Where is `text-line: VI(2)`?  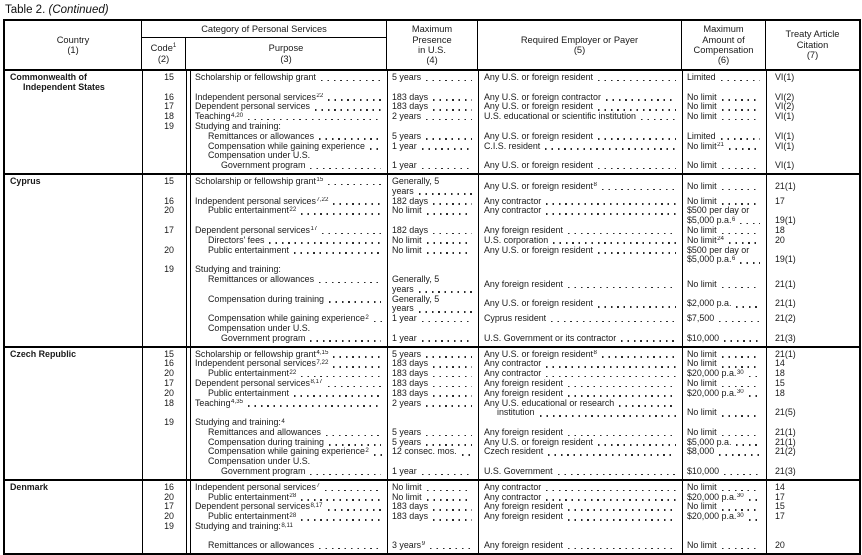 text-line: VI(2) is located at coordinates (785, 107).